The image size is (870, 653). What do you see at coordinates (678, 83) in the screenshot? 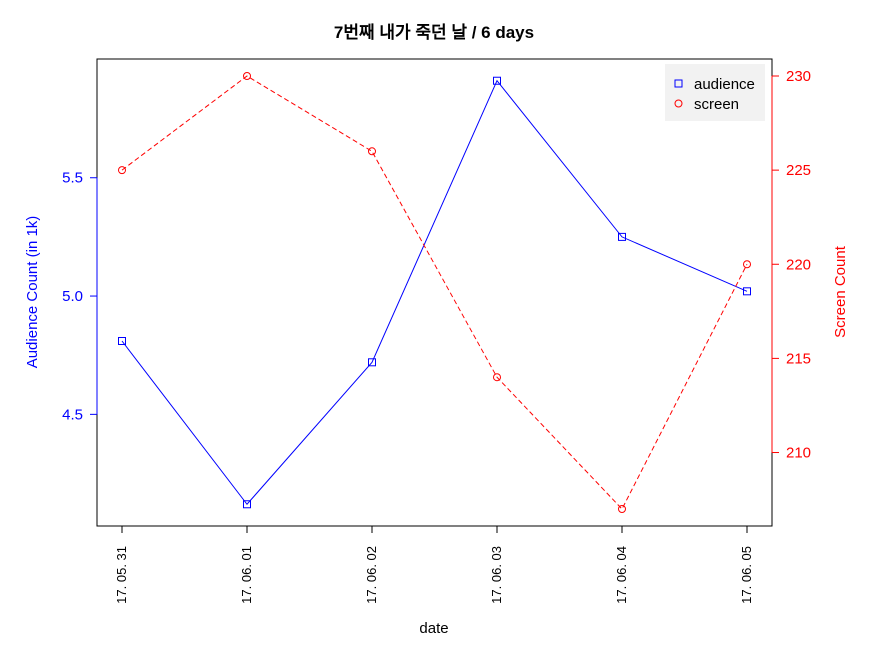
I see `legend-marker-audience` at bounding box center [678, 83].